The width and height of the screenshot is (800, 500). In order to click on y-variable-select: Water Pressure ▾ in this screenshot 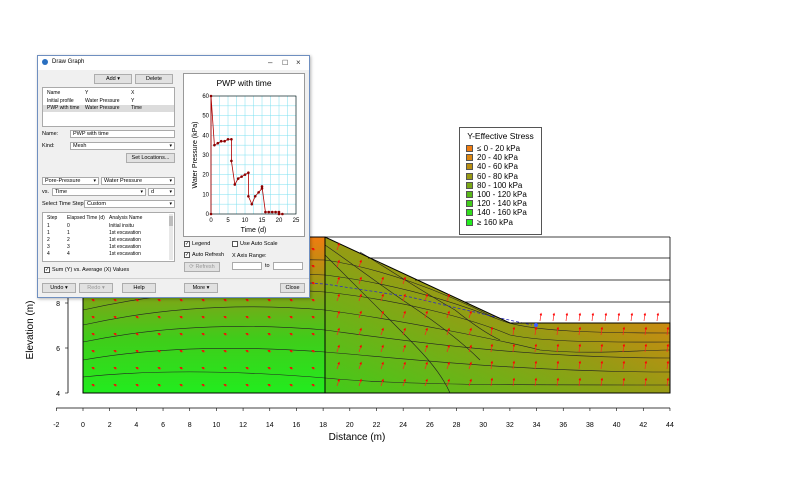, I will do `click(138, 181)`.